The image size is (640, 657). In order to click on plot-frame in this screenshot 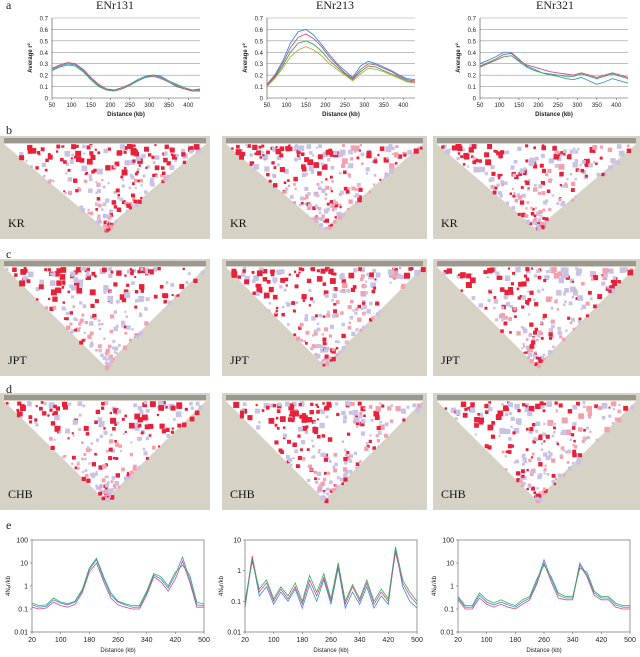, I will do `click(118, 586)`.